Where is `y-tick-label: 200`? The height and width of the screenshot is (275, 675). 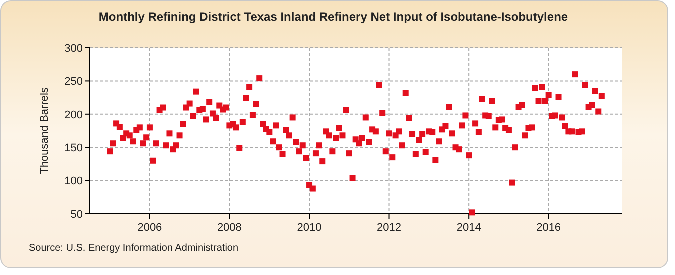 y-tick-label: 200 is located at coordinates (73, 115).